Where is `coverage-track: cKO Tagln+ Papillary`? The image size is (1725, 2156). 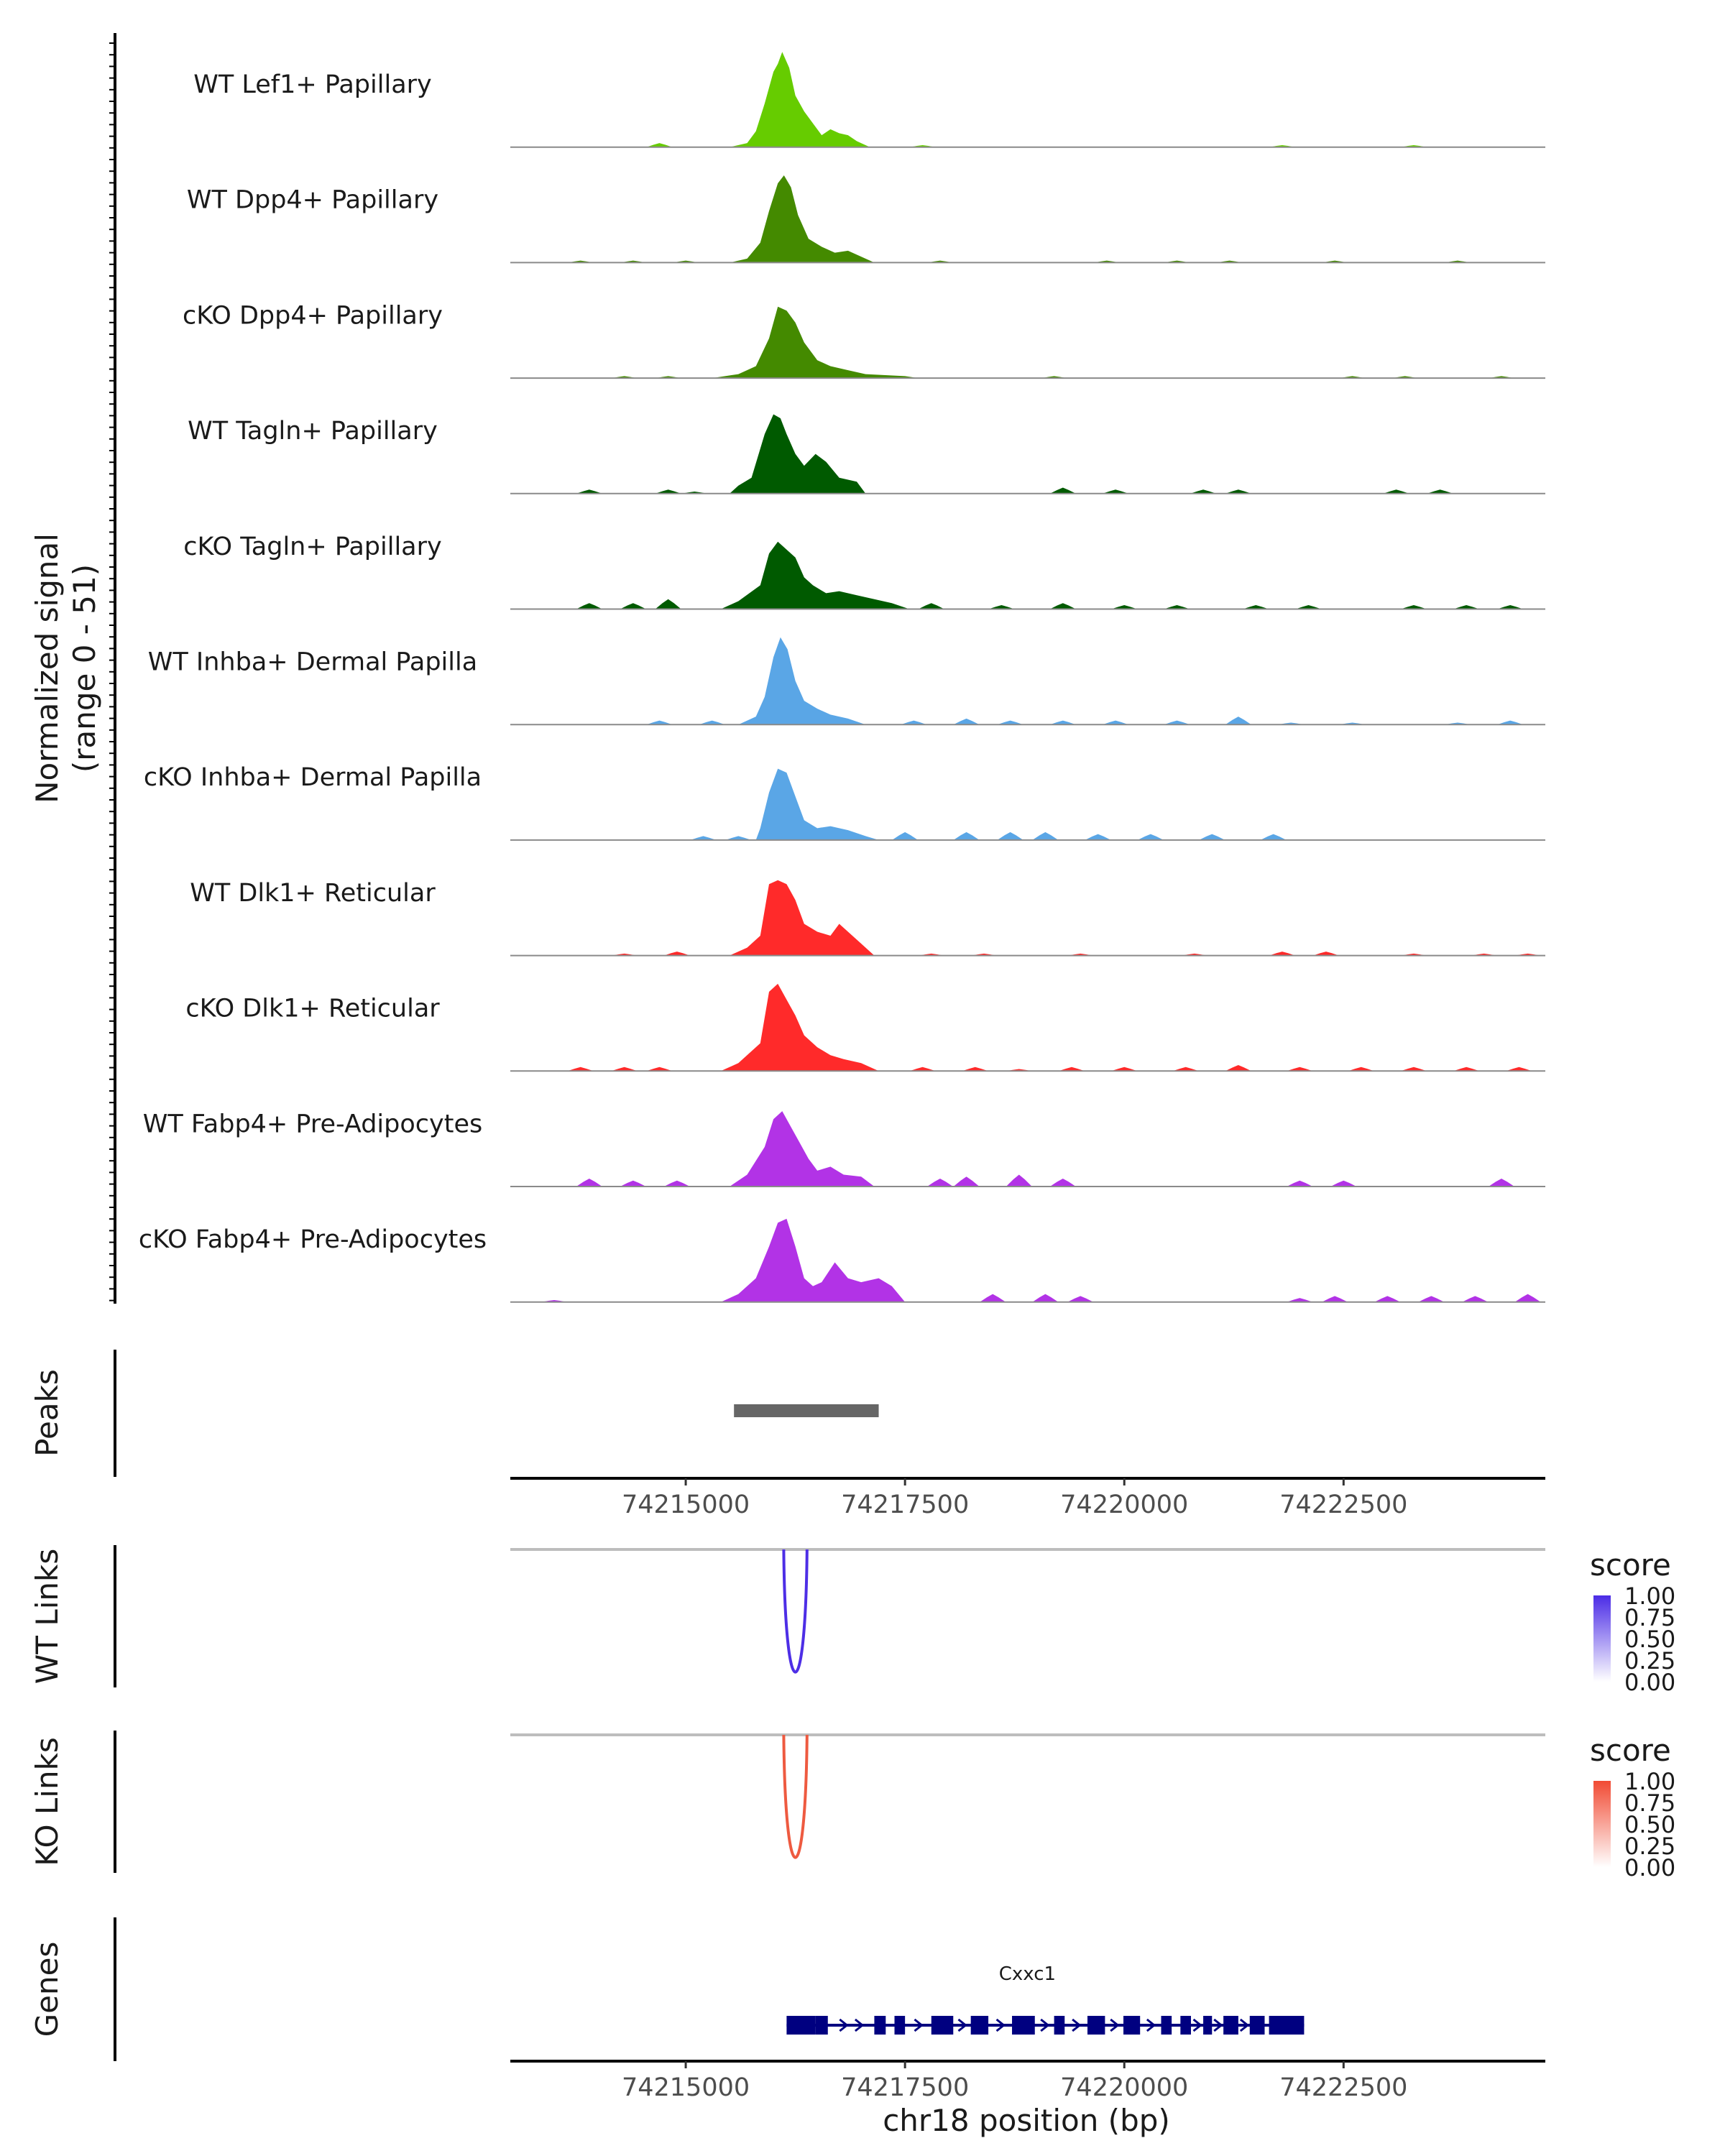 coverage-track: cKO Tagln+ Papillary is located at coordinates (864, 571).